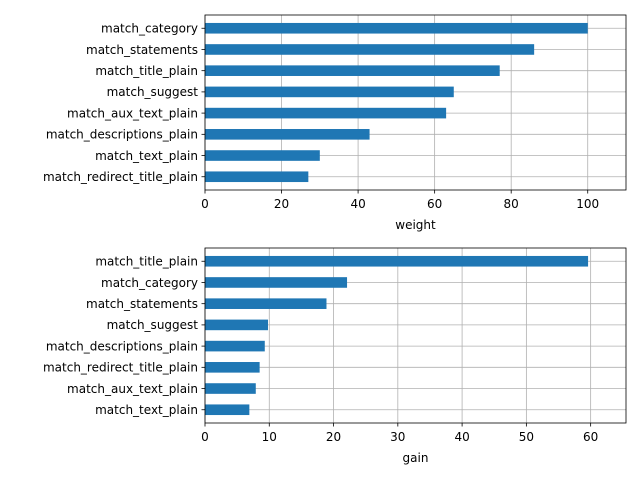  Describe the element at coordinates (415, 225) in the screenshot. I see `x-axis-label: weight` at that location.